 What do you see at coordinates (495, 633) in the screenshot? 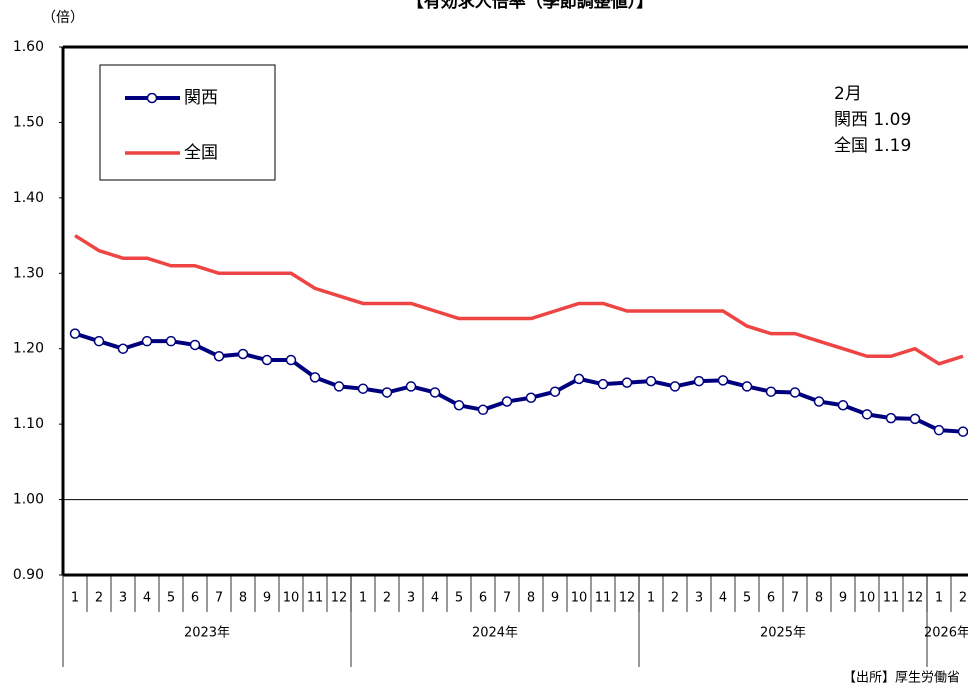
I see `year-label: 2024年` at bounding box center [495, 633].